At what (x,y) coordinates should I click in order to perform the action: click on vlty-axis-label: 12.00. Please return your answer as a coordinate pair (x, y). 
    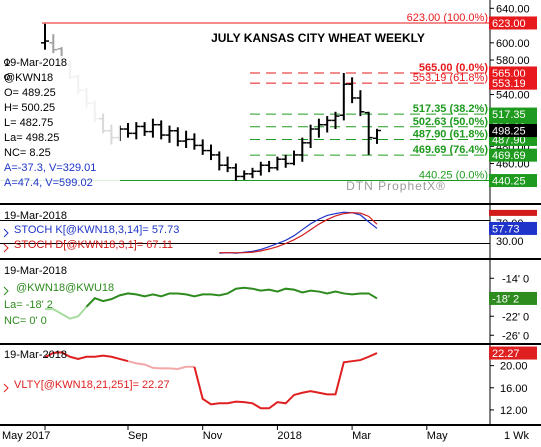
    Looking at the image, I should click on (514, 411).